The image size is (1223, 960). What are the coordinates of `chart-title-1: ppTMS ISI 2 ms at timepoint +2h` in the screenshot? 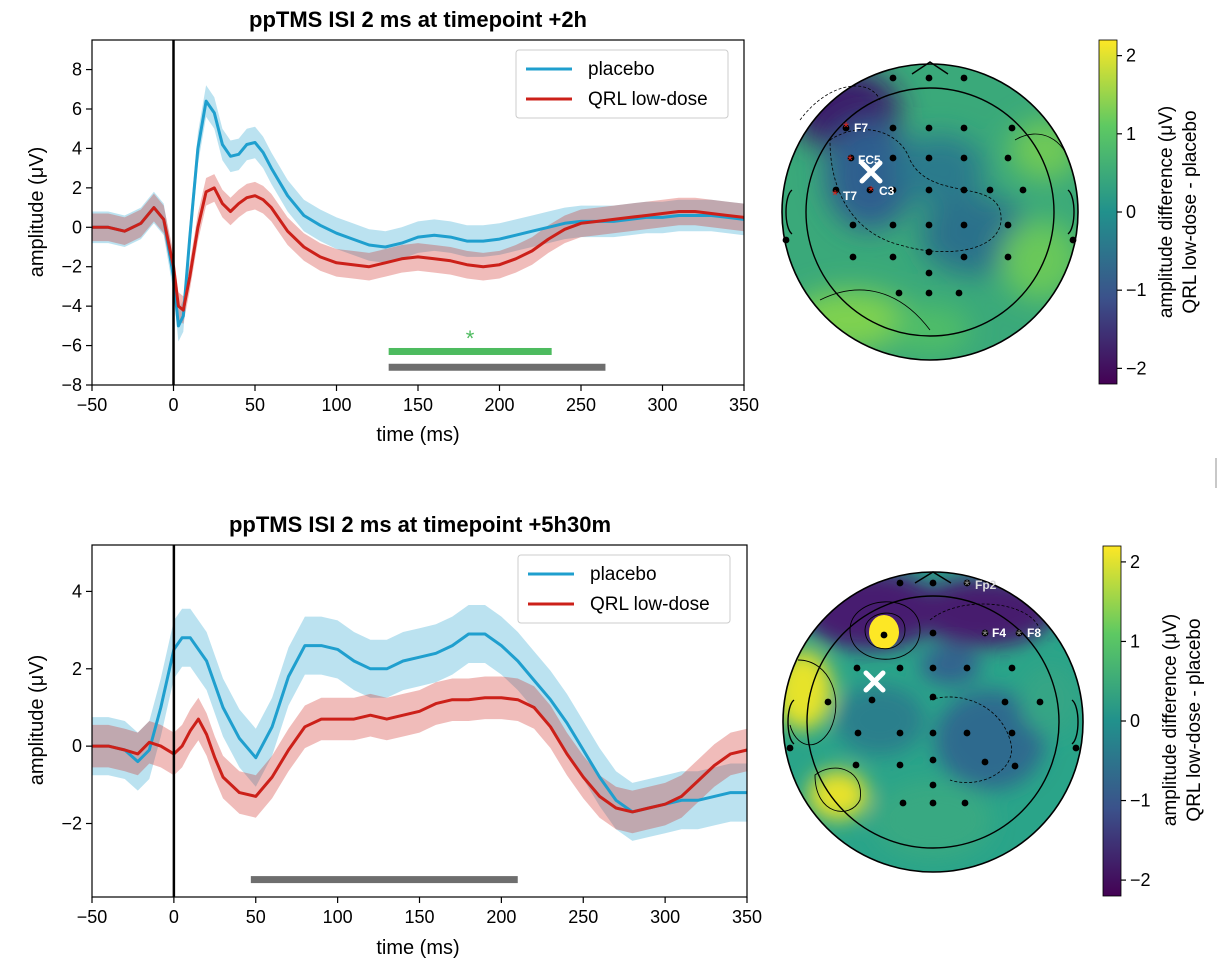 It's located at (418, 19).